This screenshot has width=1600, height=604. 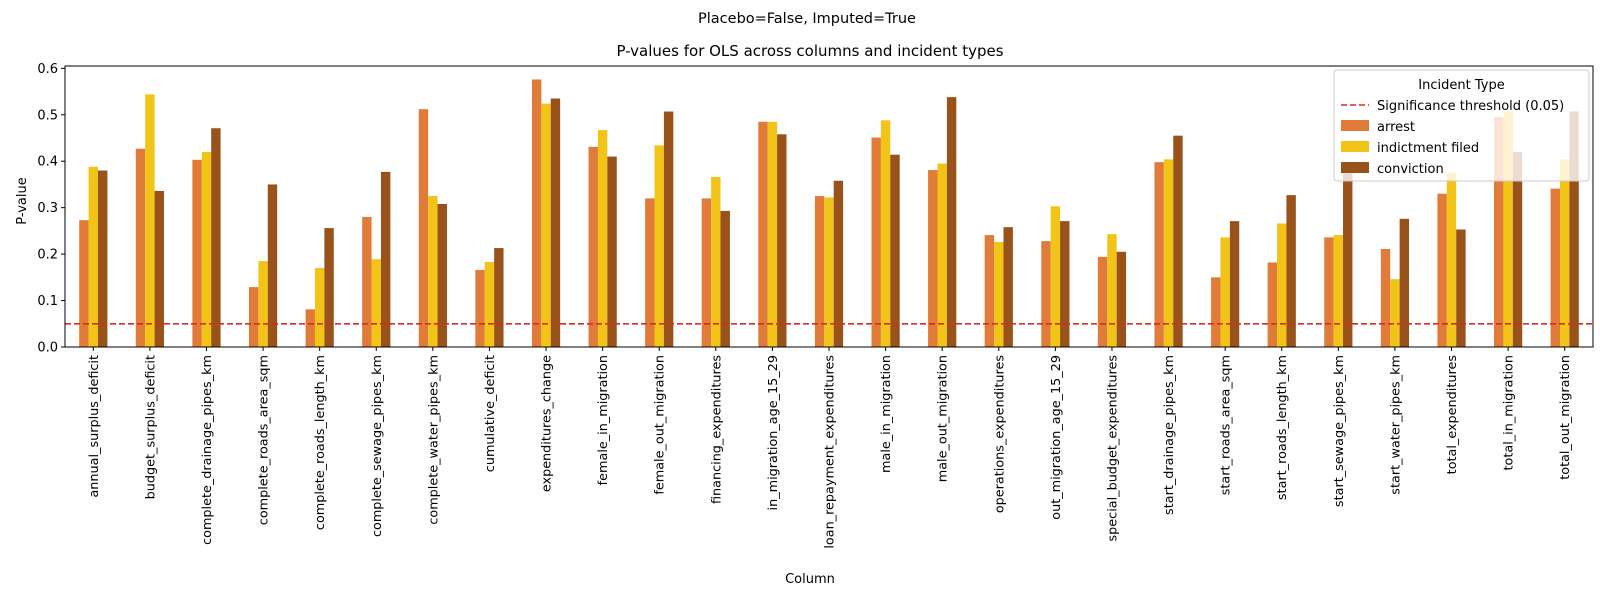 What do you see at coordinates (47, 162) in the screenshot?
I see `y-tick-label: 0.4` at bounding box center [47, 162].